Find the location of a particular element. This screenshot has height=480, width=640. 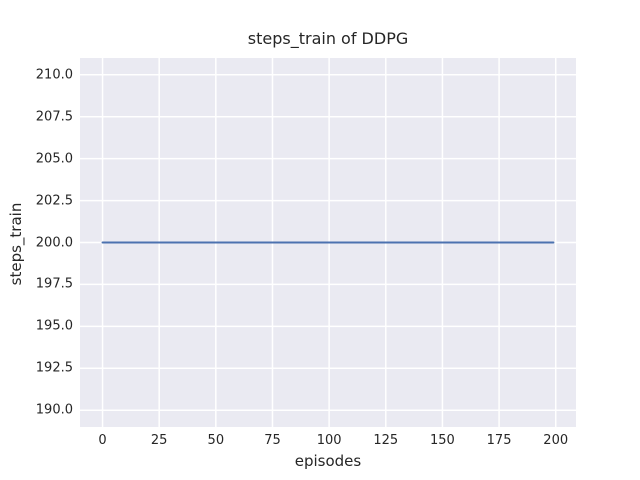

y-axis-label: steps_train is located at coordinates (16, 244).